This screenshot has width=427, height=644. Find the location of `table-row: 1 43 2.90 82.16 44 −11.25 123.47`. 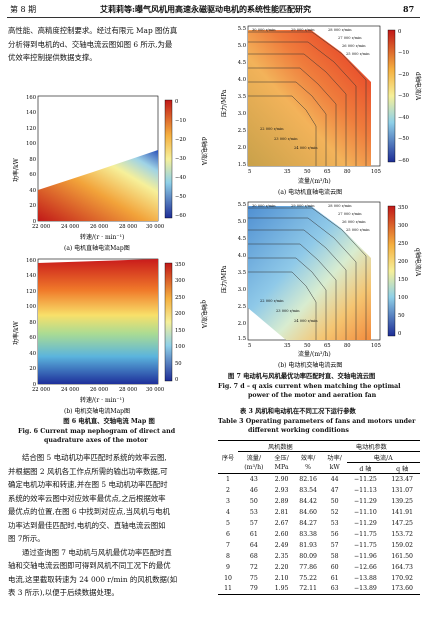

table-row: 1 43 2.90 82.16 44 −11.25 123.47 is located at coordinates (319, 479).